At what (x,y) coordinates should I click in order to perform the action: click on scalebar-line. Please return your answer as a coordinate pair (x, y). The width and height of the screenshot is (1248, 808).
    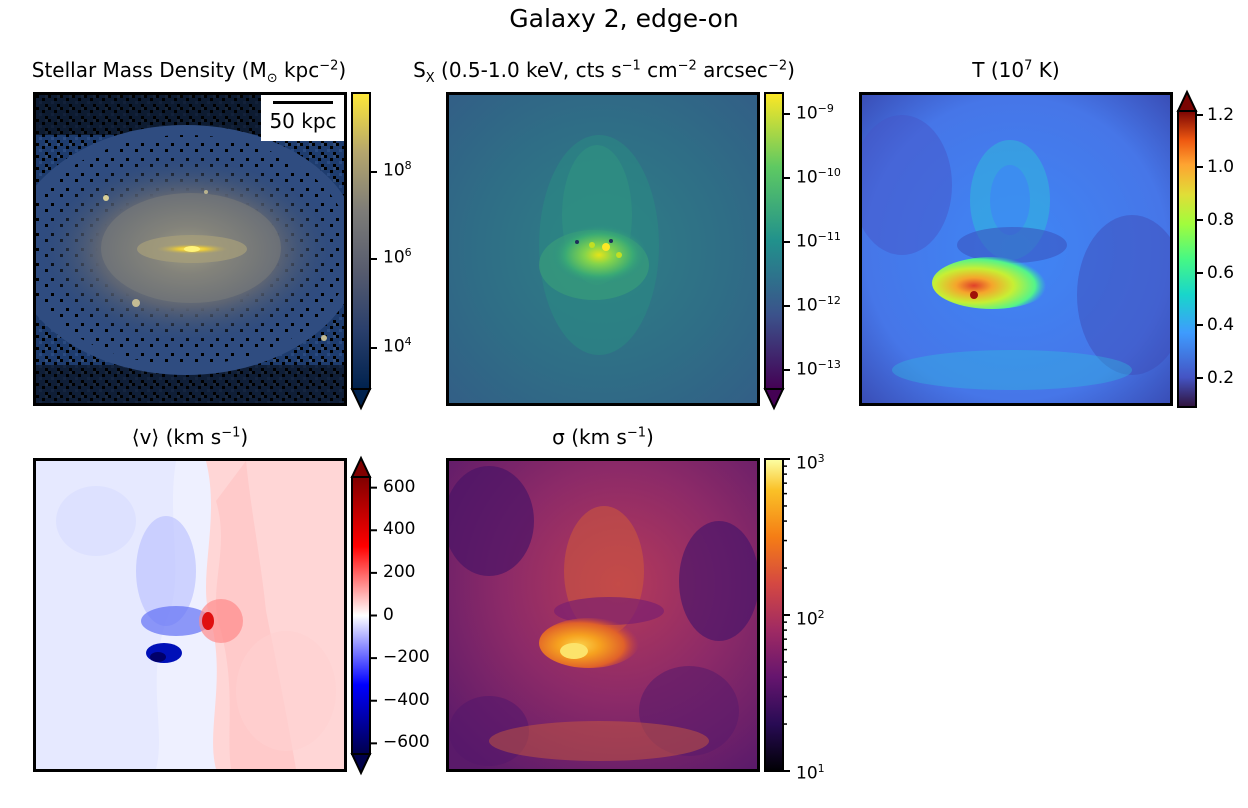
    Looking at the image, I should click on (303, 102).